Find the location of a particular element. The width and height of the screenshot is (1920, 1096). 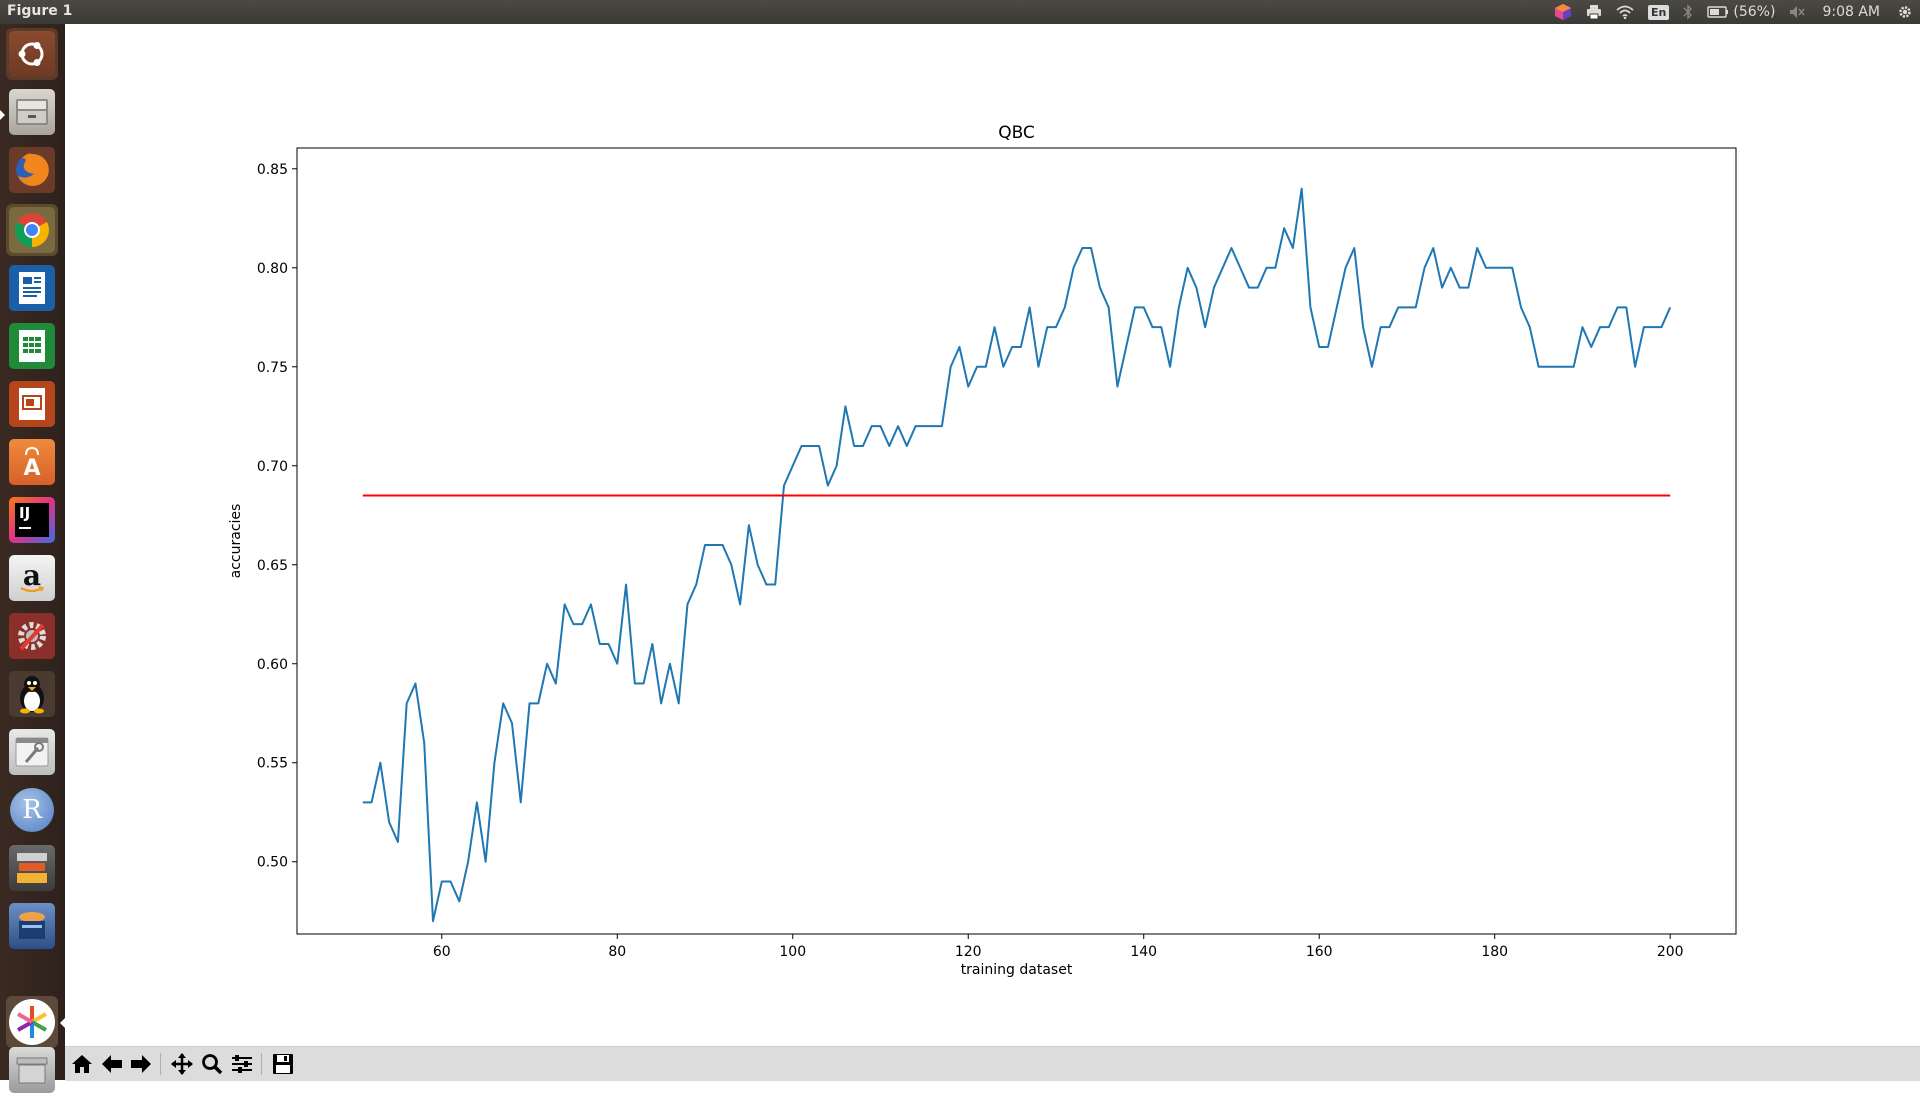

y-tick-label: 0.60 is located at coordinates (272, 665).